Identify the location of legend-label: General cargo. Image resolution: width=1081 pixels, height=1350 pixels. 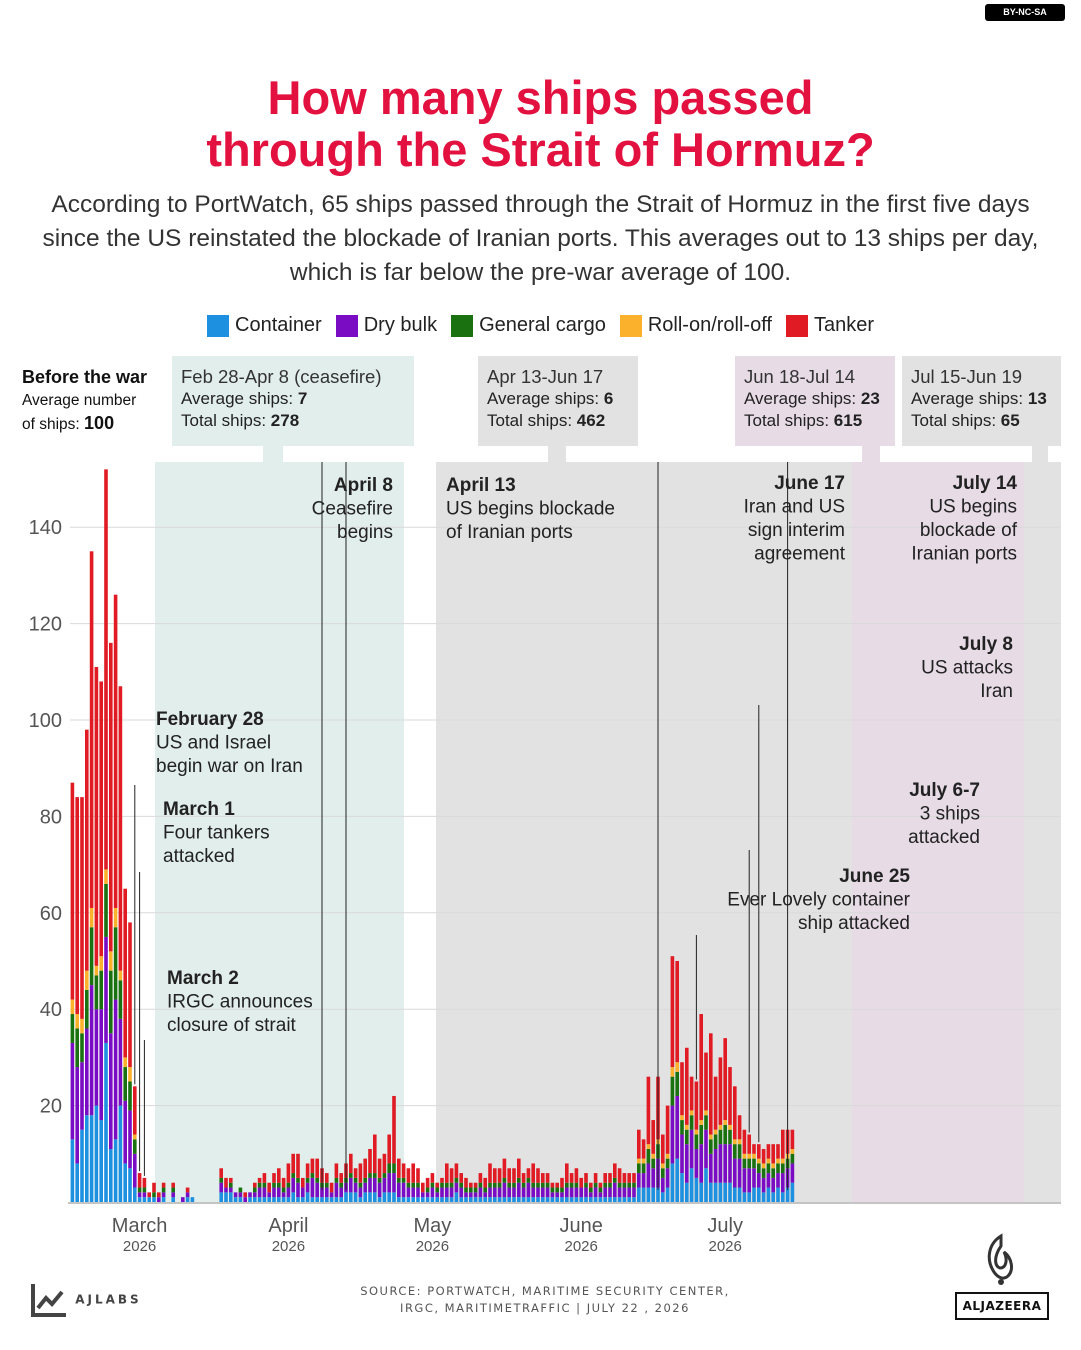
(542, 325).